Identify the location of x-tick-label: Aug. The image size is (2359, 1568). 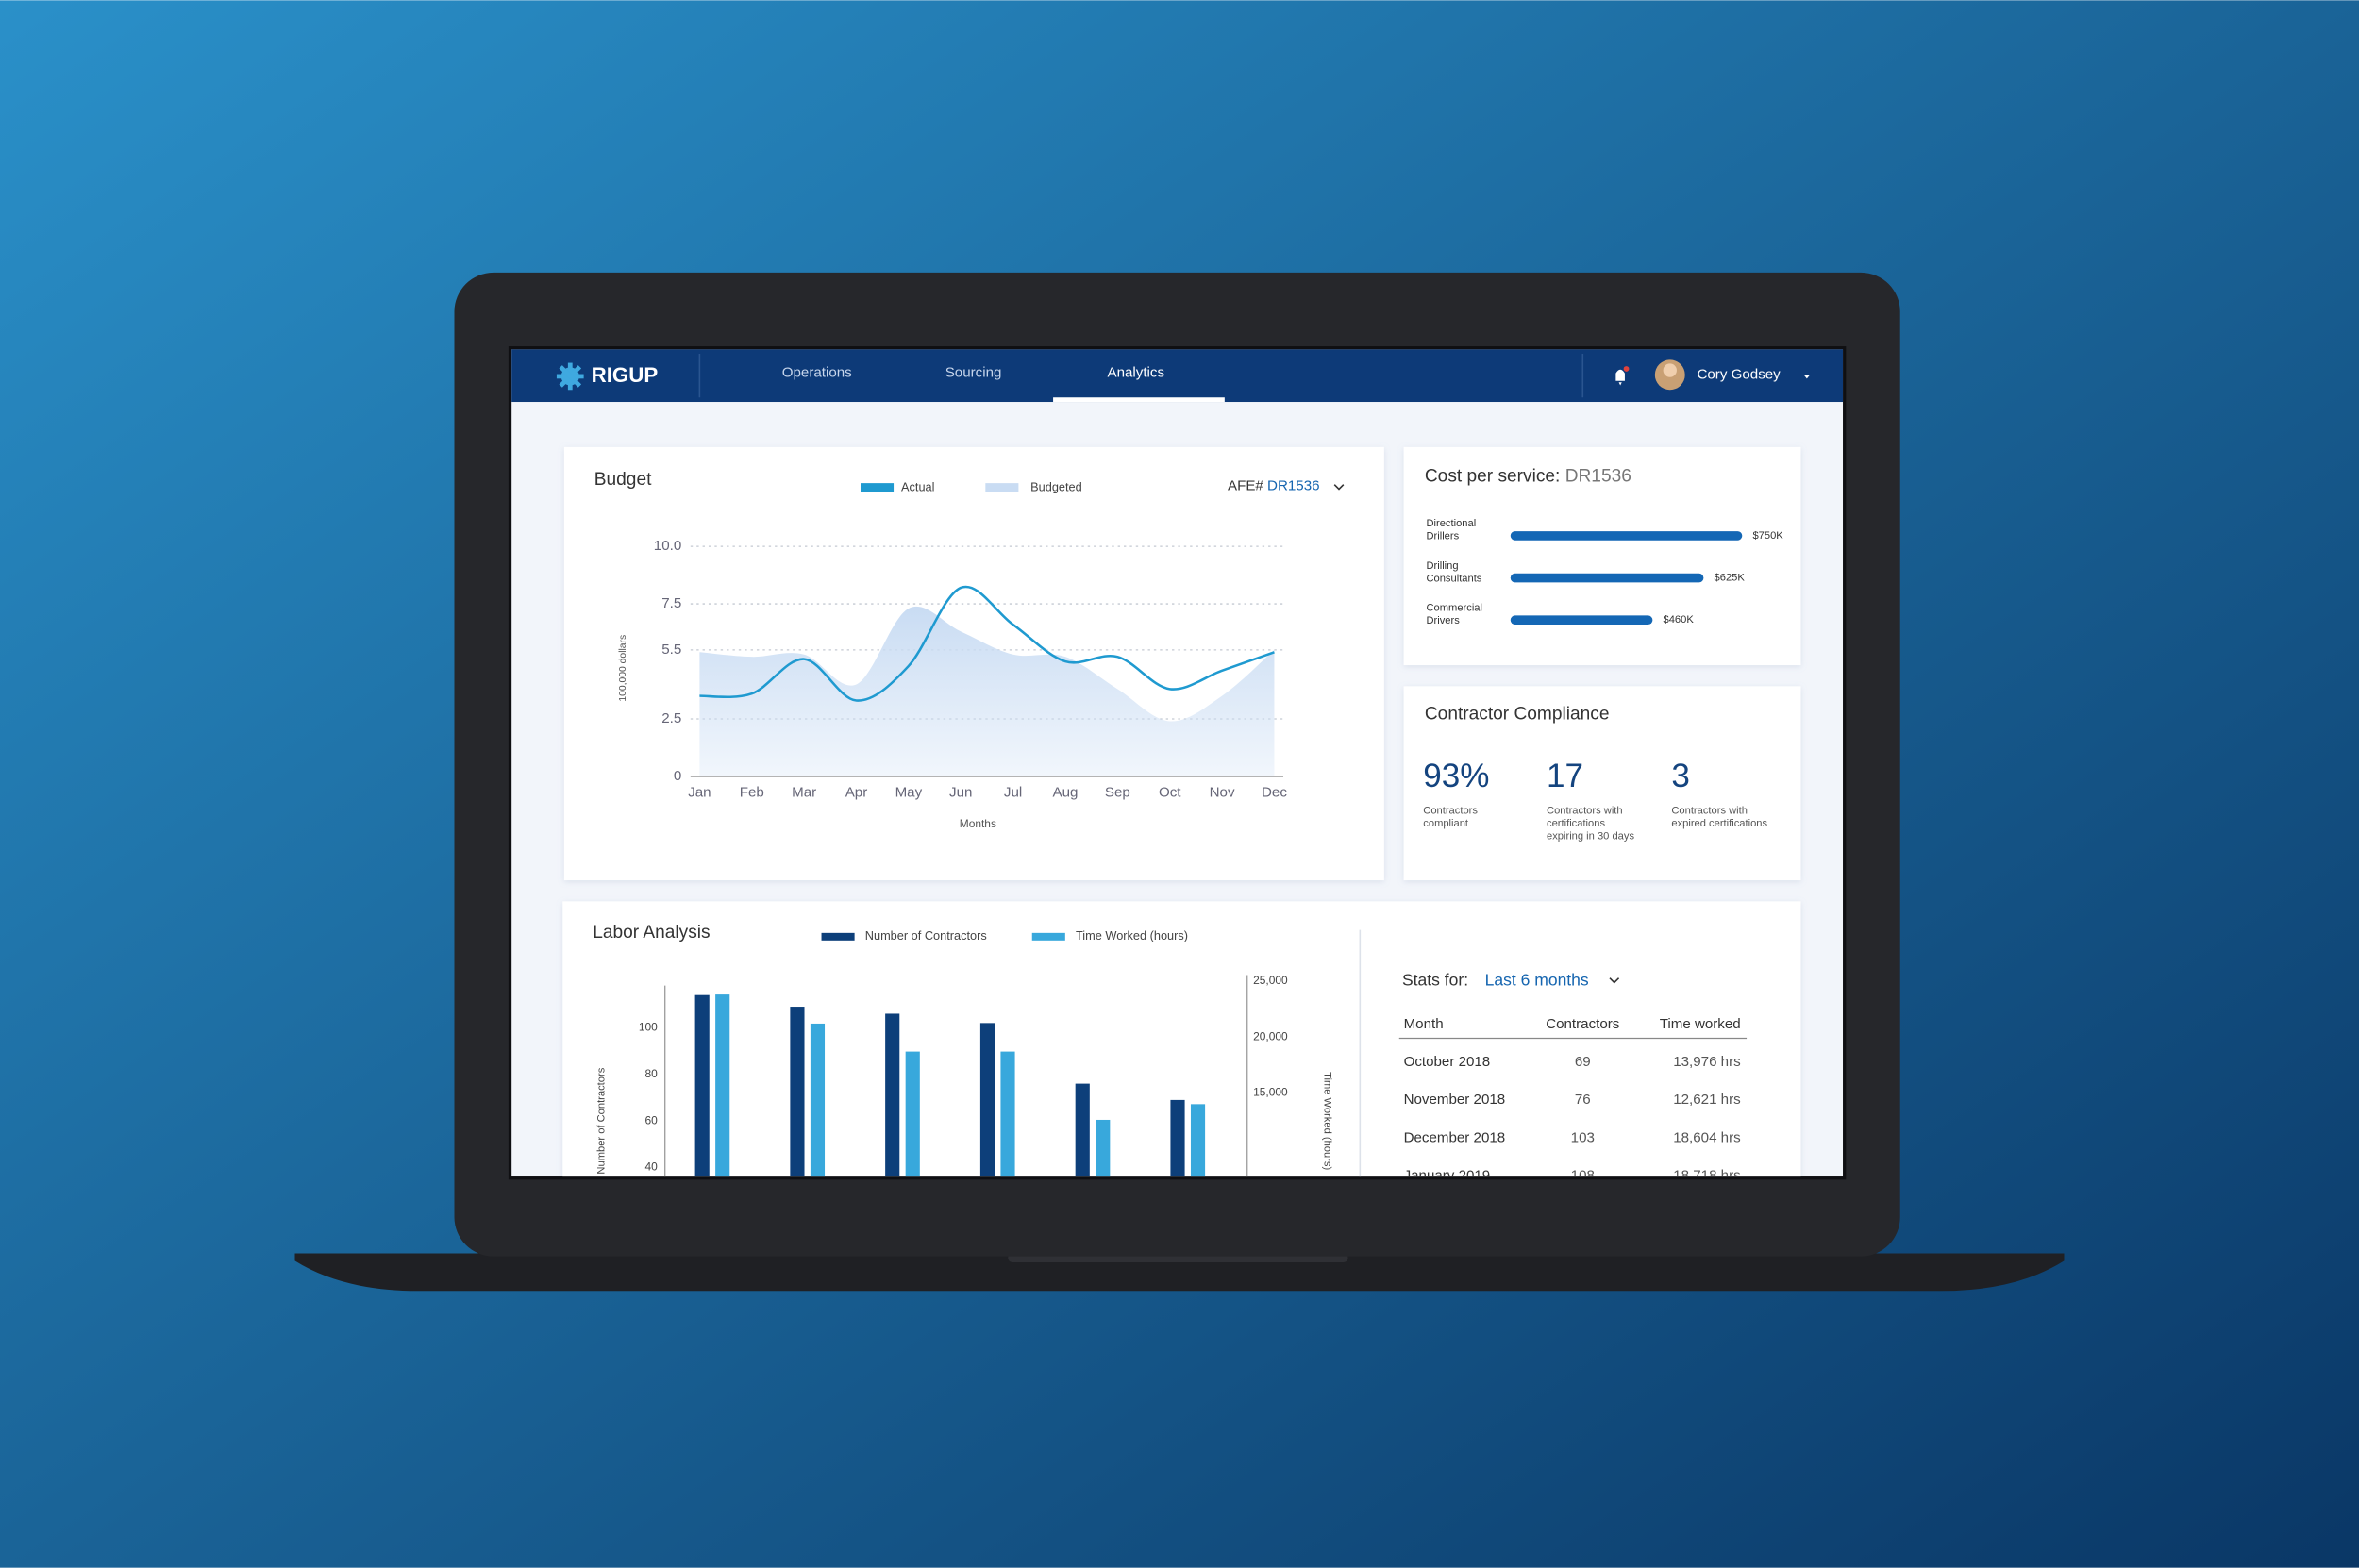
(1066, 793).